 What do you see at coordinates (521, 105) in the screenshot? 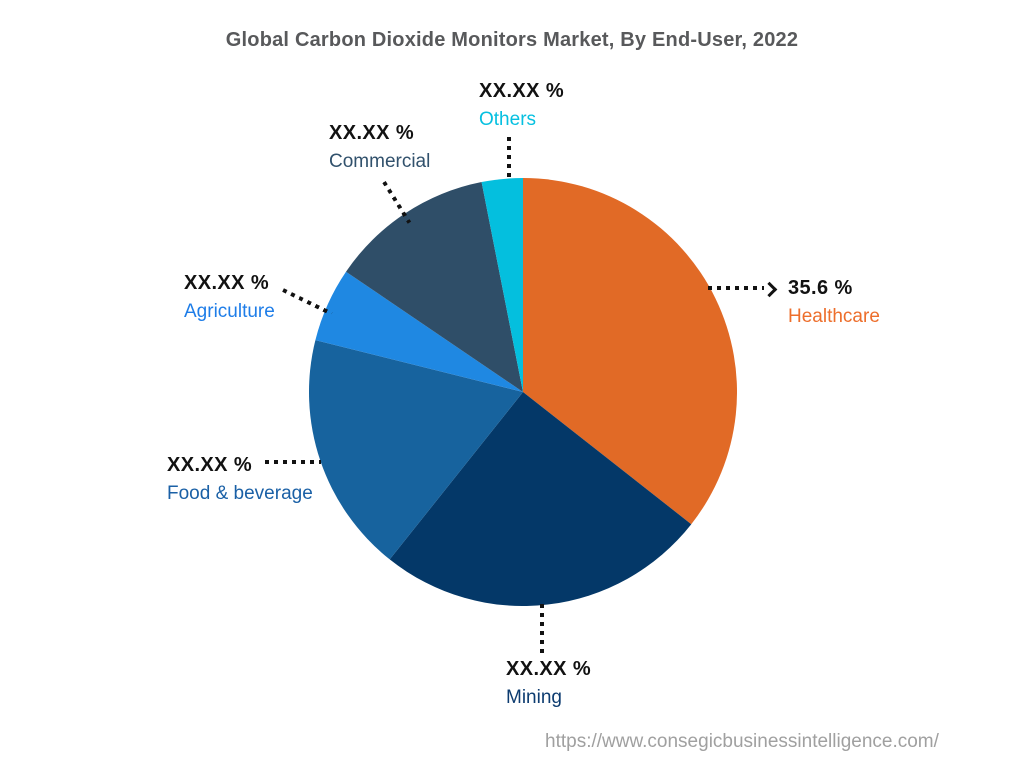
I see `label-others: XX.XX % Others` at bounding box center [521, 105].